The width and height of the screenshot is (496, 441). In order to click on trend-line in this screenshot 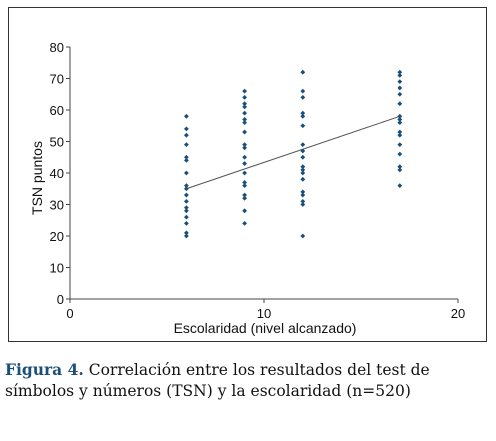, I will do `click(293, 152)`.